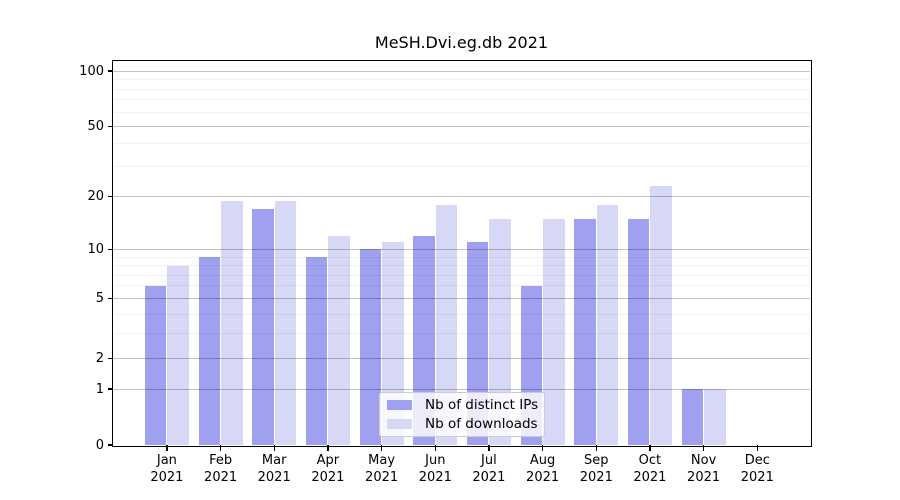 The width and height of the screenshot is (900, 500). What do you see at coordinates (99, 298) in the screenshot?
I see `y-tick-label: 5` at bounding box center [99, 298].